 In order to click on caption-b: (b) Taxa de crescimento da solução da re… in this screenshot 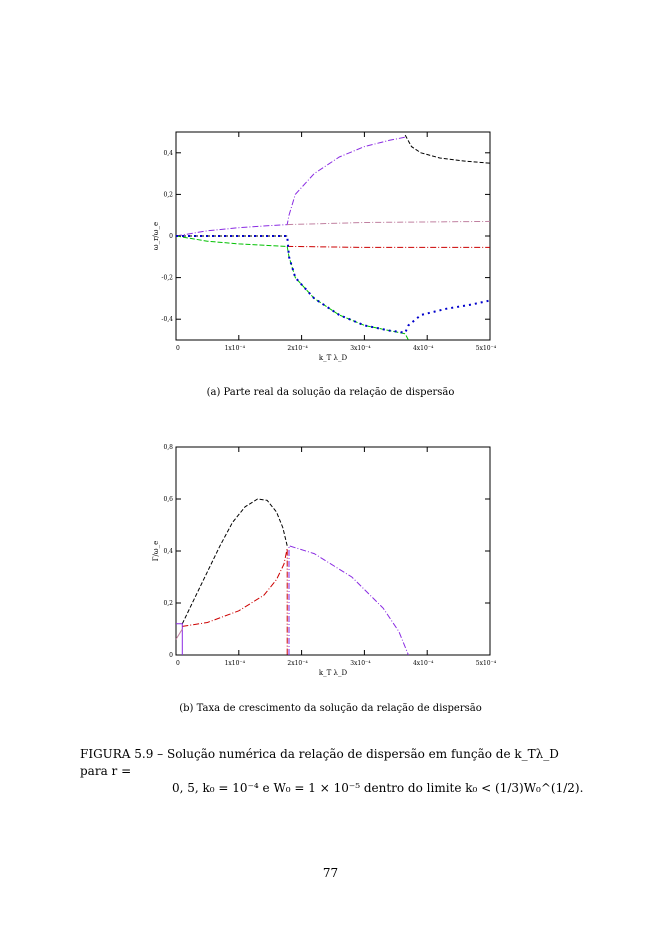, I will do `click(330, 708)`.